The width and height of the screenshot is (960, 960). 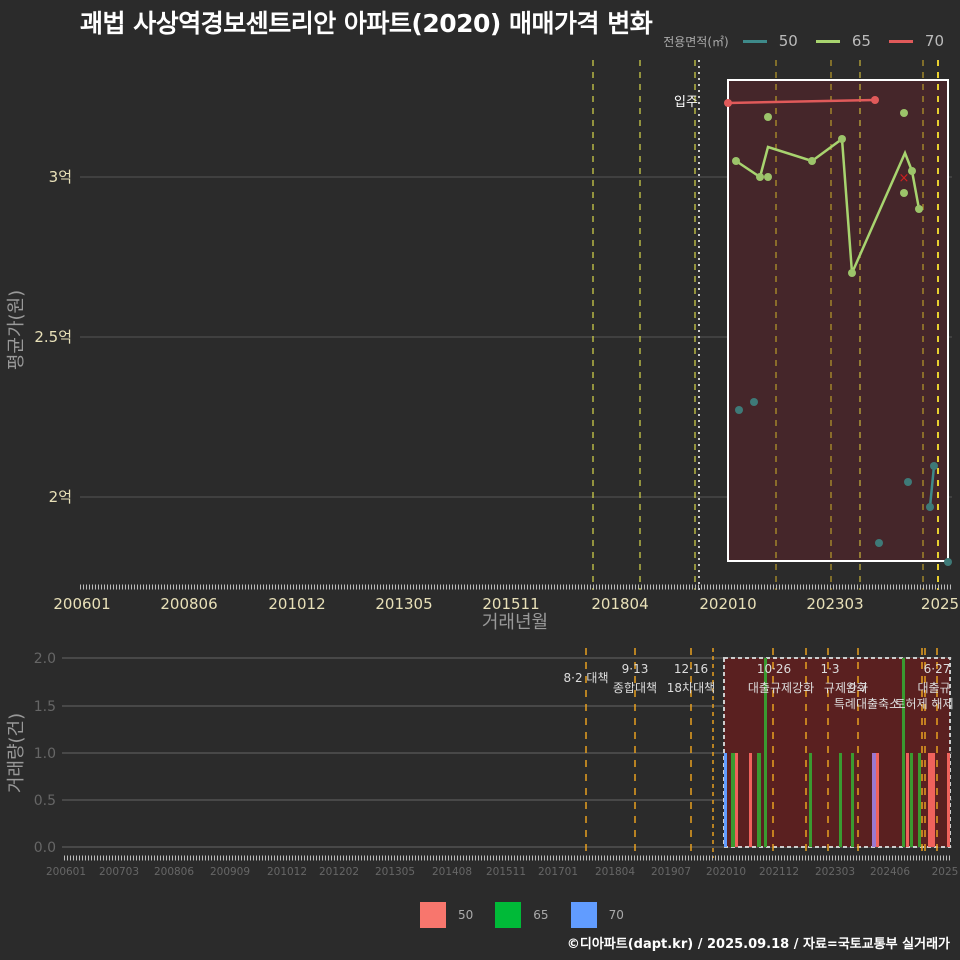 I want to click on series-65: ×, so click(x=827, y=193).